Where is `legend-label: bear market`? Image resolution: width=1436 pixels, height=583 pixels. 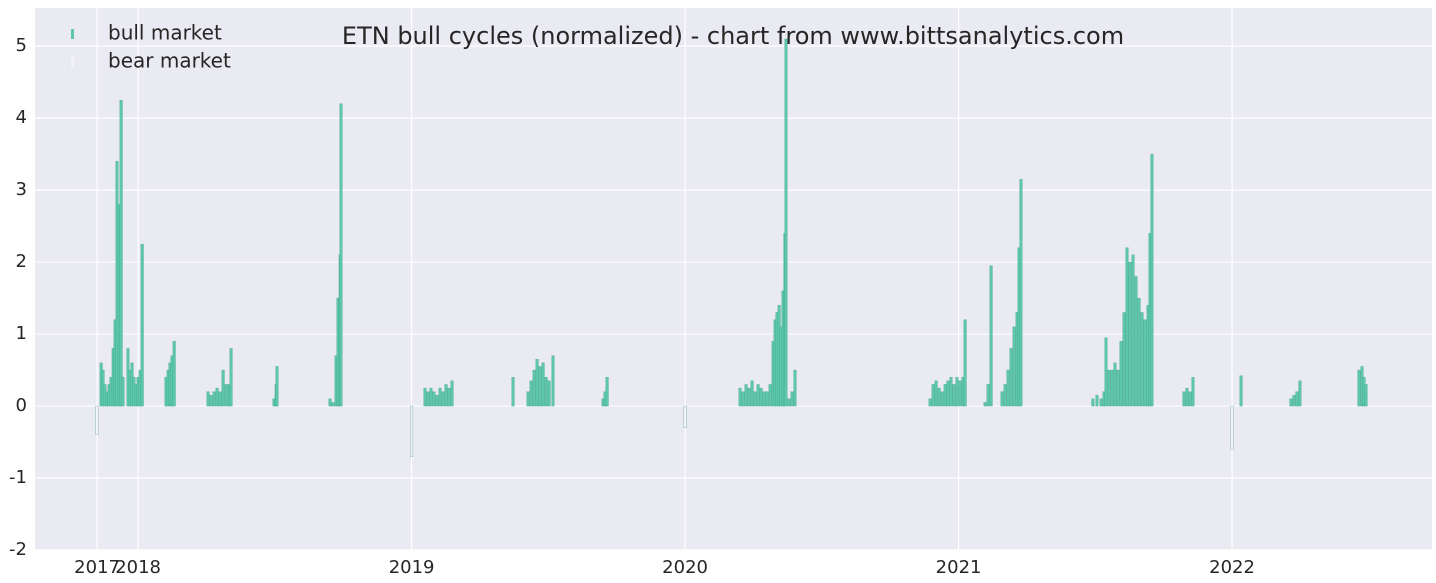 legend-label: bear market is located at coordinates (169, 61).